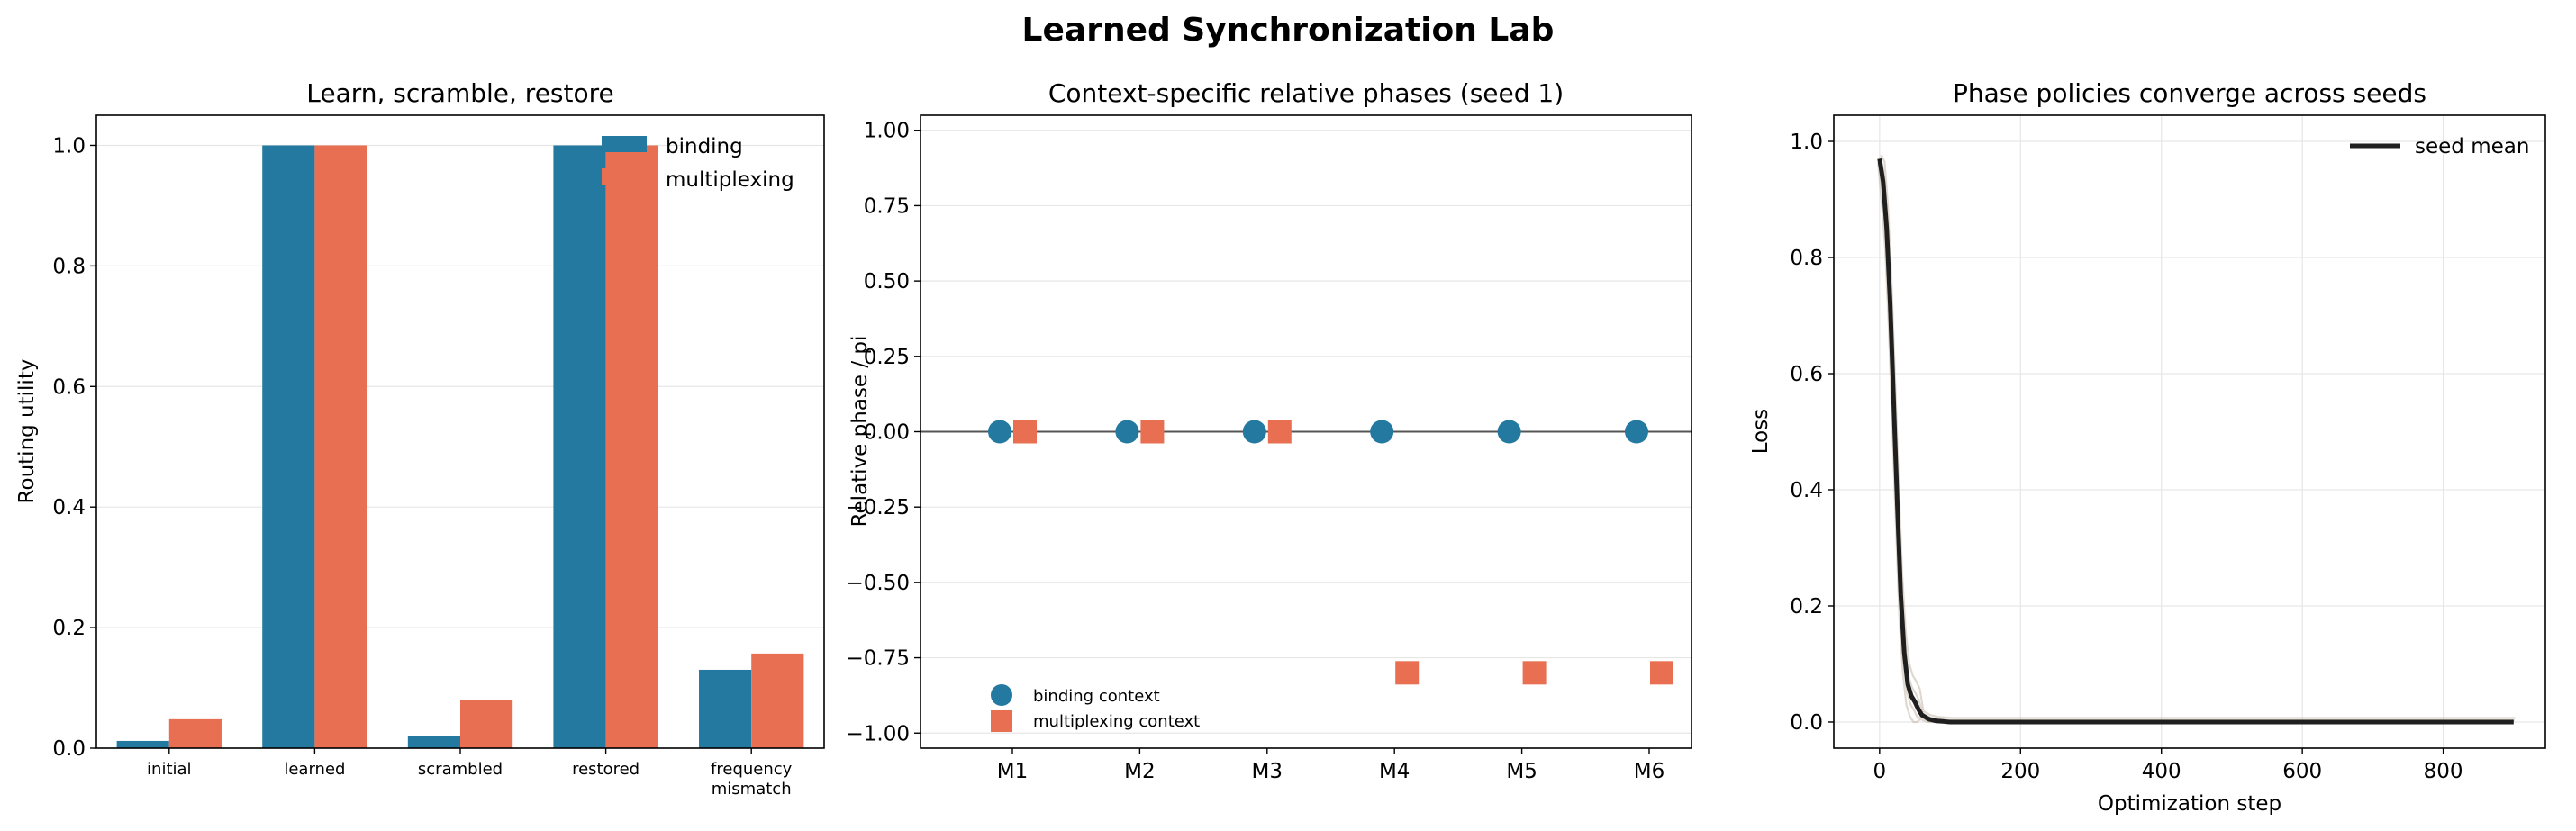 Image resolution: width=2576 pixels, height=831 pixels. I want to click on p1-xtick-label: mismatch, so click(752, 789).